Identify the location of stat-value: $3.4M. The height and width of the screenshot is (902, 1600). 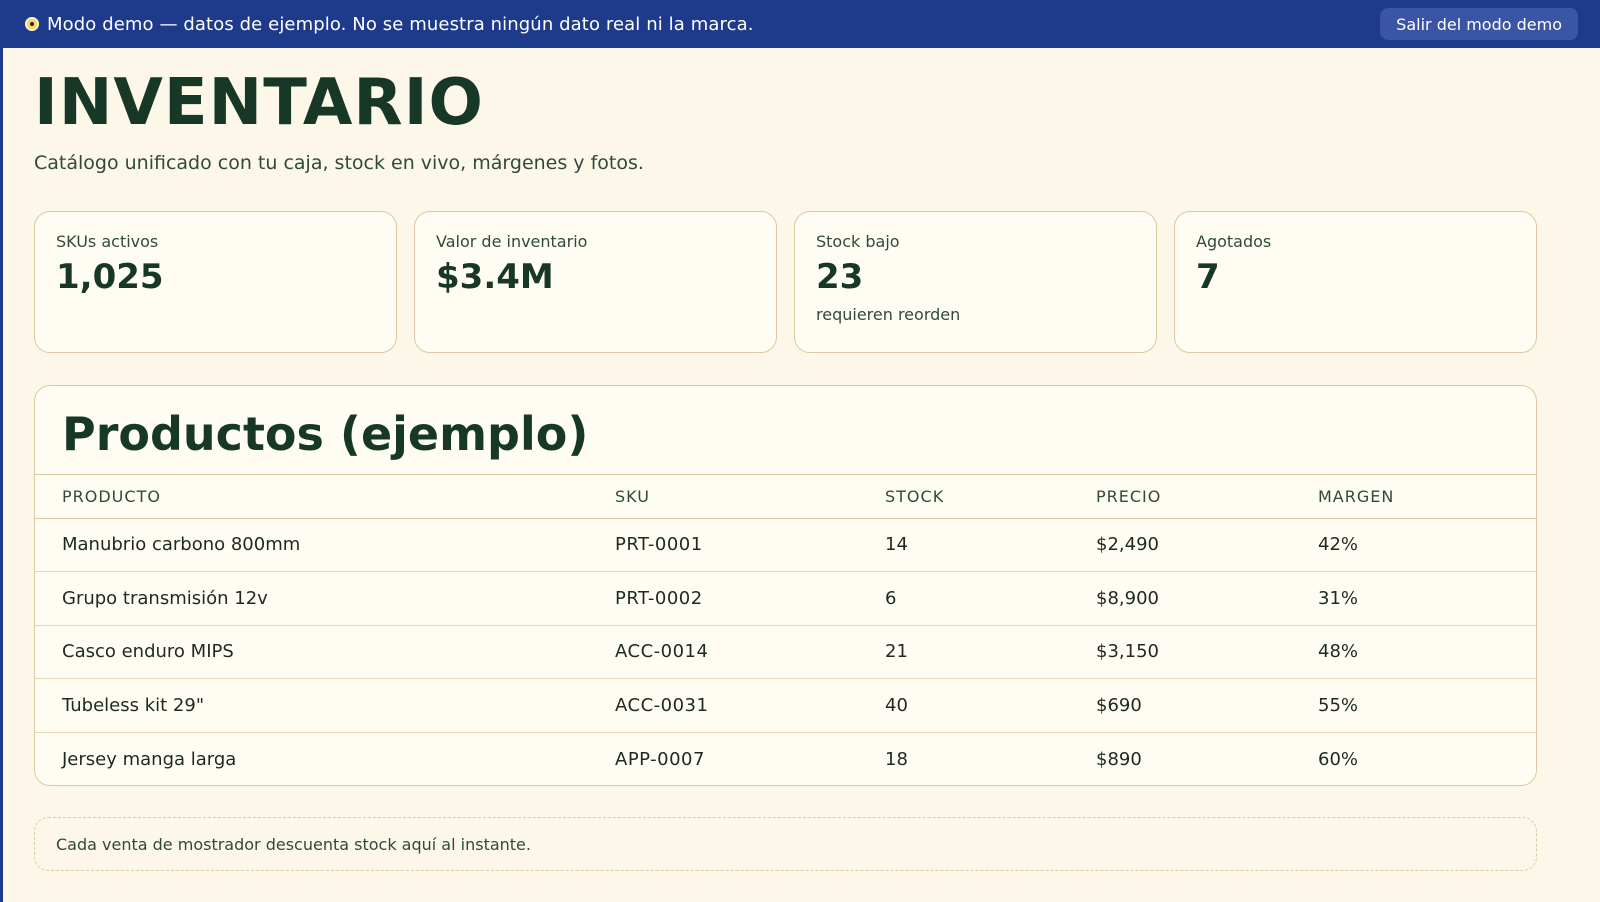
(495, 277).